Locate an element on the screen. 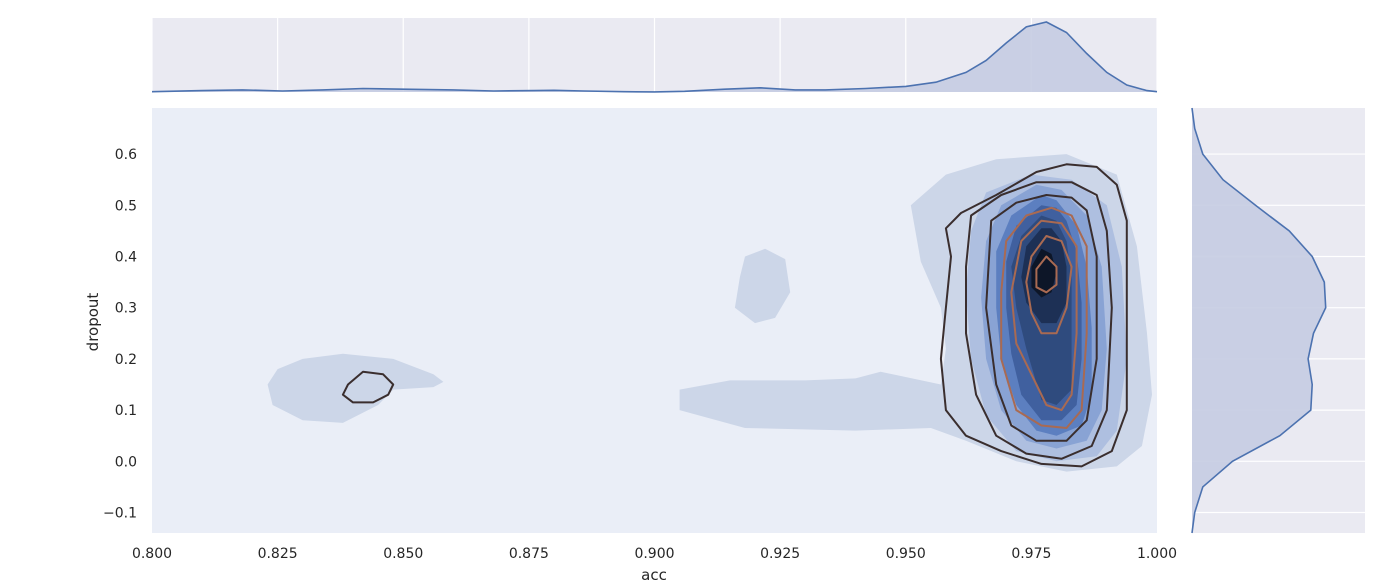  right-marginal-axes is located at coordinates (1278, 320).